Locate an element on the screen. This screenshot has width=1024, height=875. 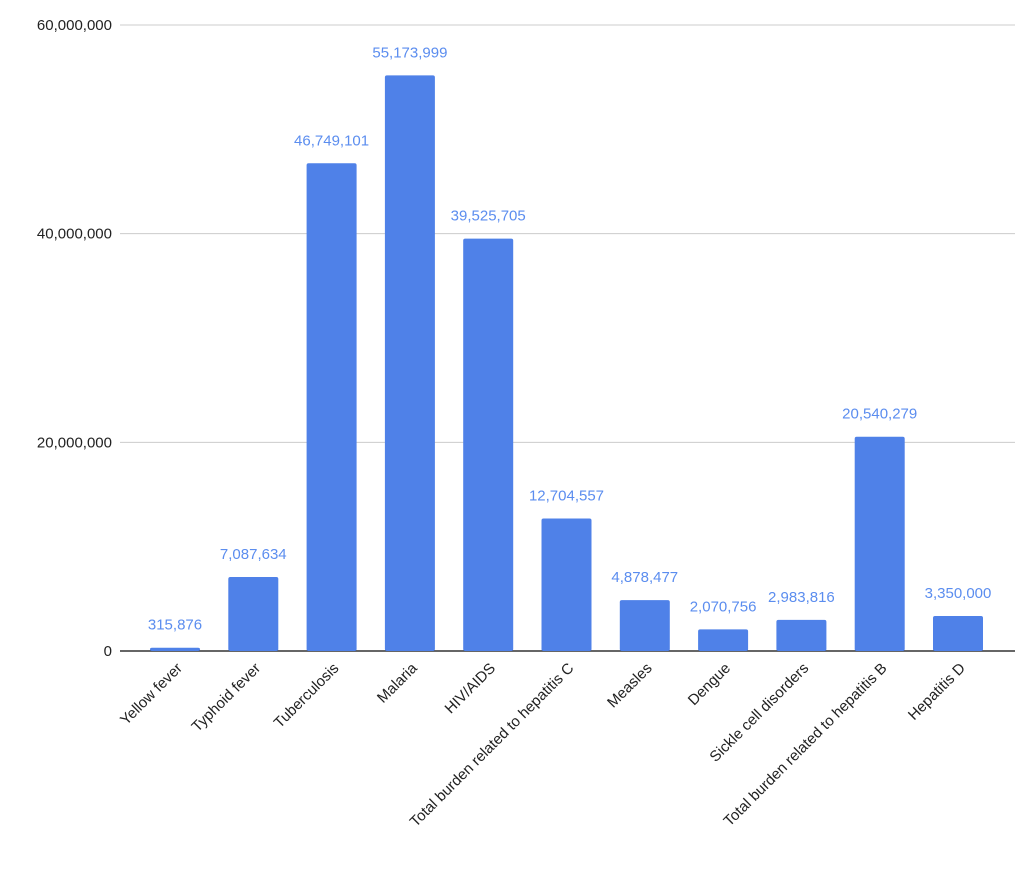
y-tick-label: 20,000,000 is located at coordinates (74, 442).